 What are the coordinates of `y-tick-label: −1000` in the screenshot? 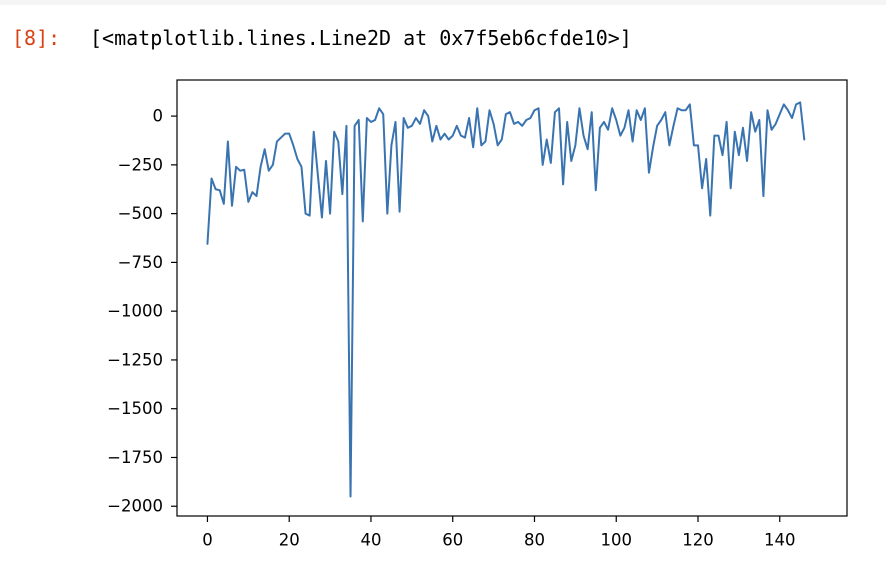 It's located at (135, 311).